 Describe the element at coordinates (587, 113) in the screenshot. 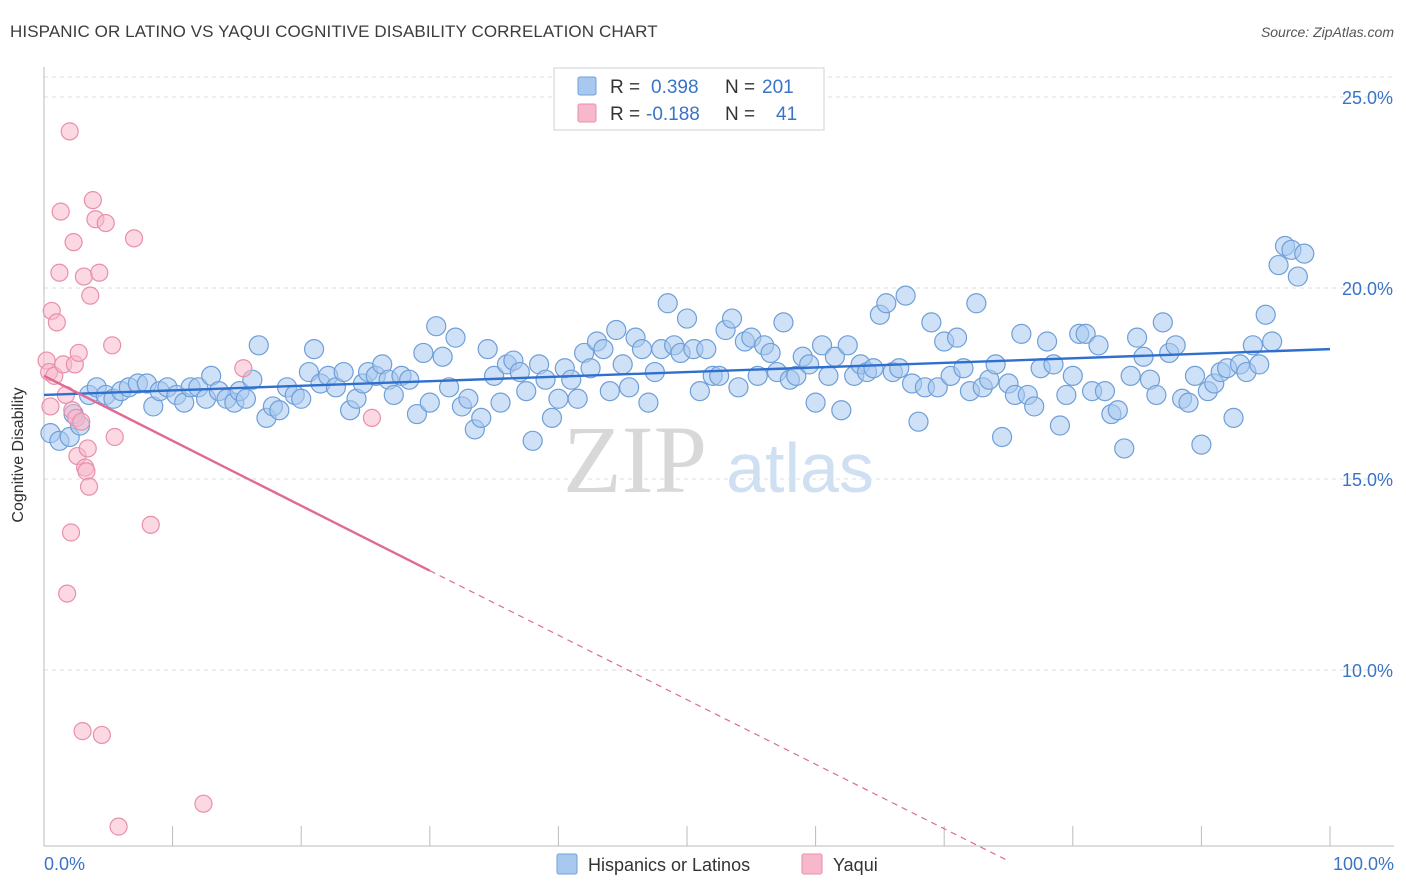

I see `stats-swatch-pink` at that location.